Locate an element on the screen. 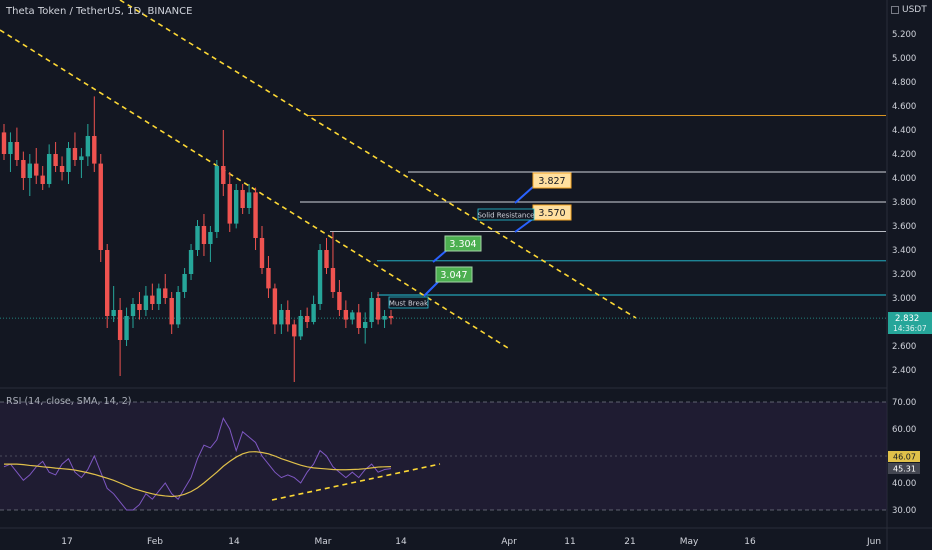 This screenshot has height=550, width=932. callout-3304: 3.304 is located at coordinates (457, 249).